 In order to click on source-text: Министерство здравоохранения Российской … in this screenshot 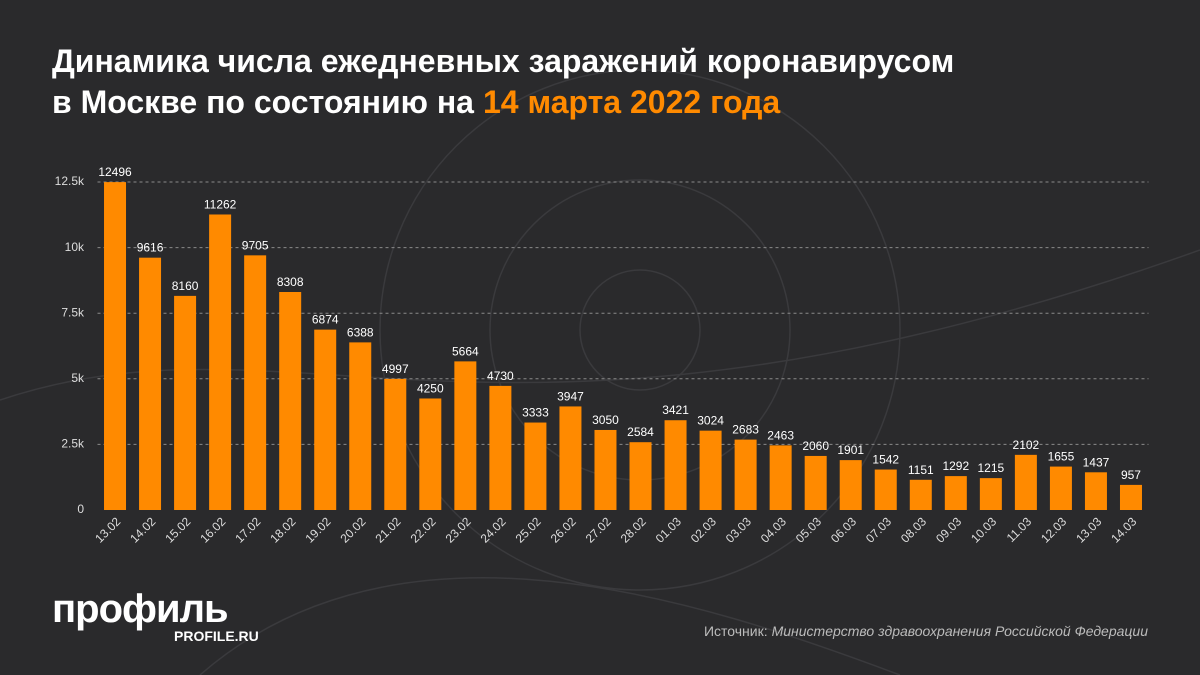, I will do `click(960, 631)`.